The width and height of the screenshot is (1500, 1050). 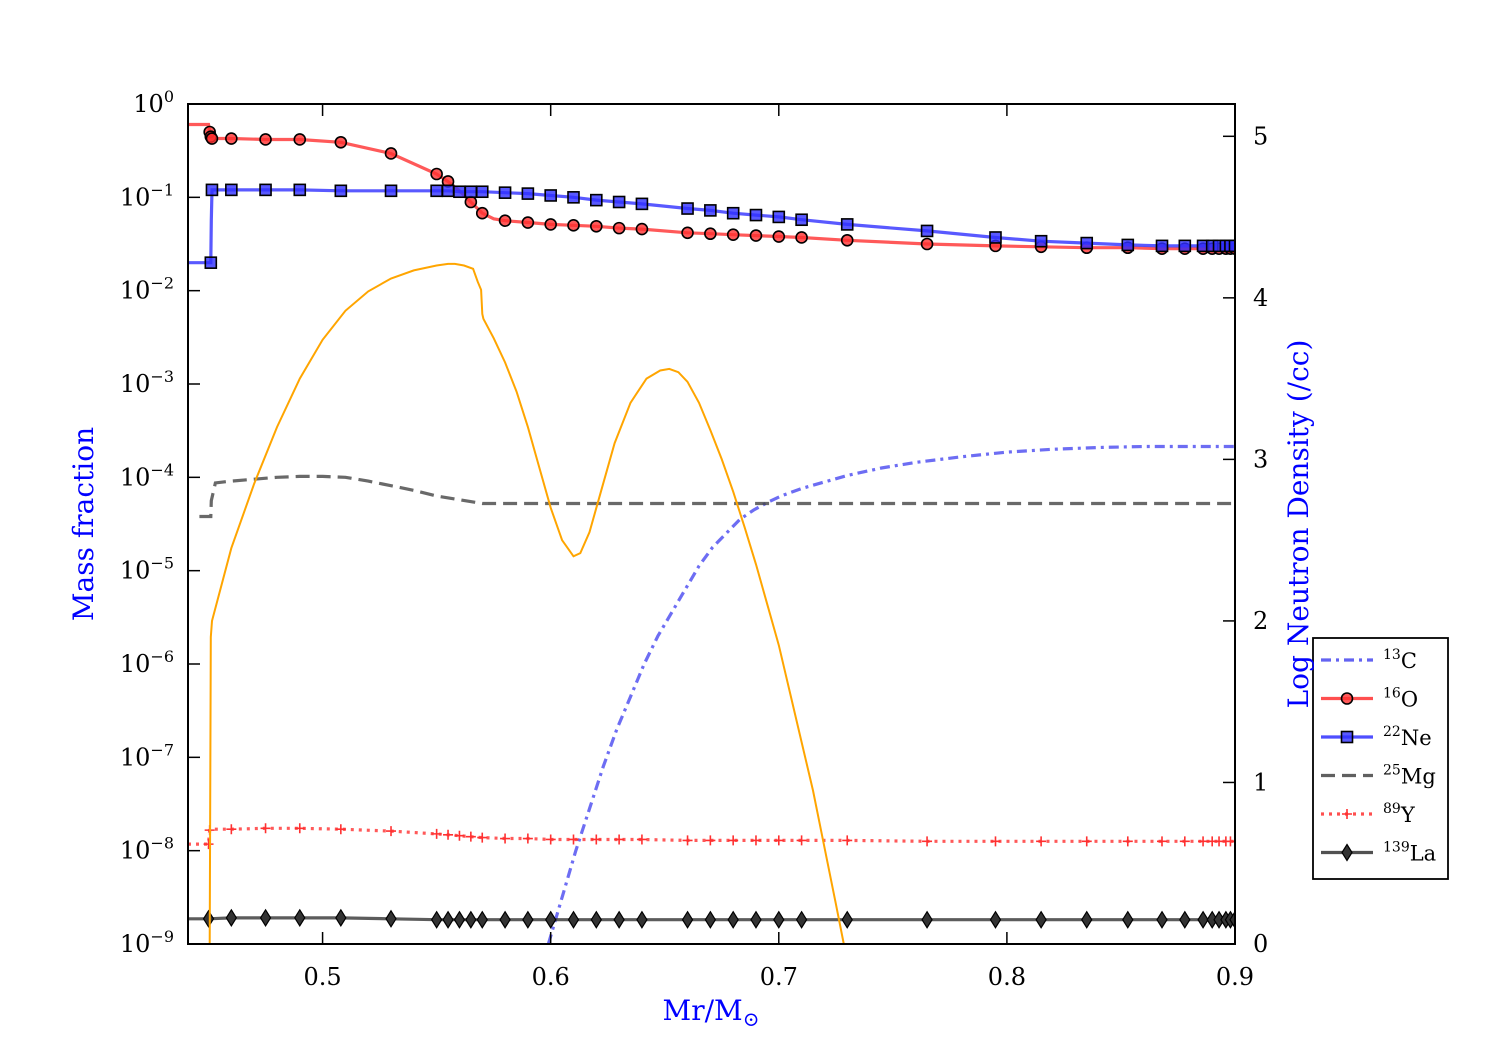 I want to click on legend-label: 89Y, so click(x=1399, y=814).